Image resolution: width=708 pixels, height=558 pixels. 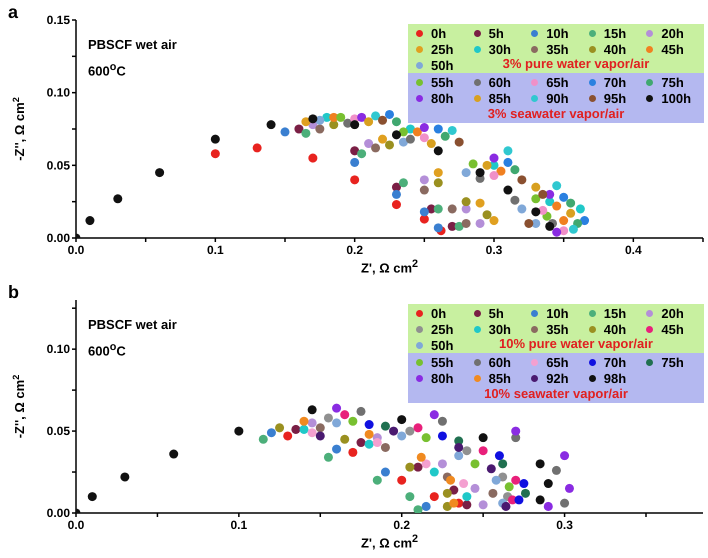 What do you see at coordinates (576, 63) in the screenshot?
I see `annotation: 3% pure water vapor/air` at bounding box center [576, 63].